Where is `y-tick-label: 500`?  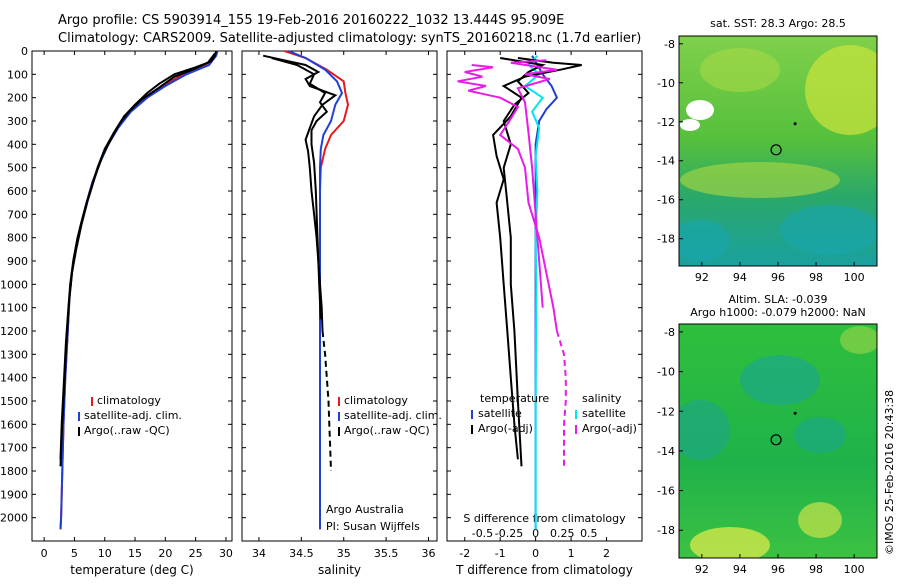 y-tick-label: 500 is located at coordinates (17, 168).